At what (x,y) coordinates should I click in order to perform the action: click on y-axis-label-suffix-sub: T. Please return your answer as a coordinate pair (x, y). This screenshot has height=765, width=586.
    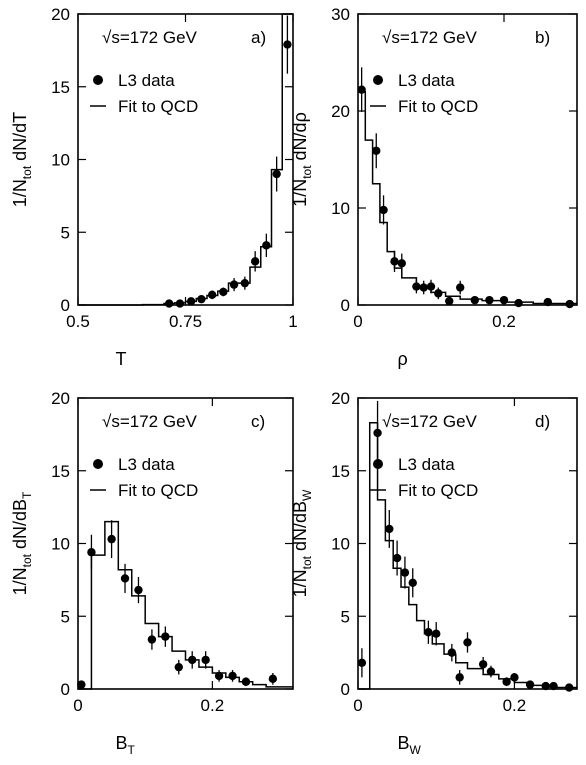
    Looking at the image, I should click on (27, 495).